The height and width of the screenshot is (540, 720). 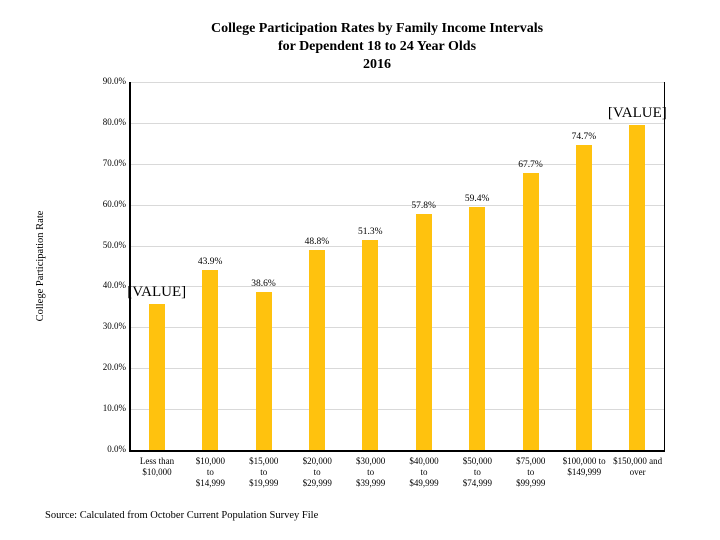 I want to click on x-category-label-1: Less than $10,000, so click(x=157, y=467).